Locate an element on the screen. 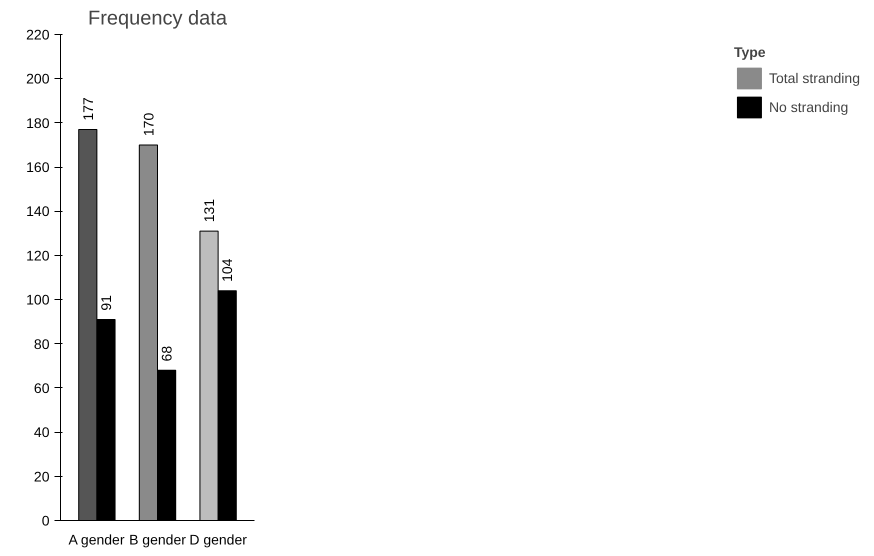 This screenshot has height=556, width=874. chart-title: Frequency data is located at coordinates (158, 19).